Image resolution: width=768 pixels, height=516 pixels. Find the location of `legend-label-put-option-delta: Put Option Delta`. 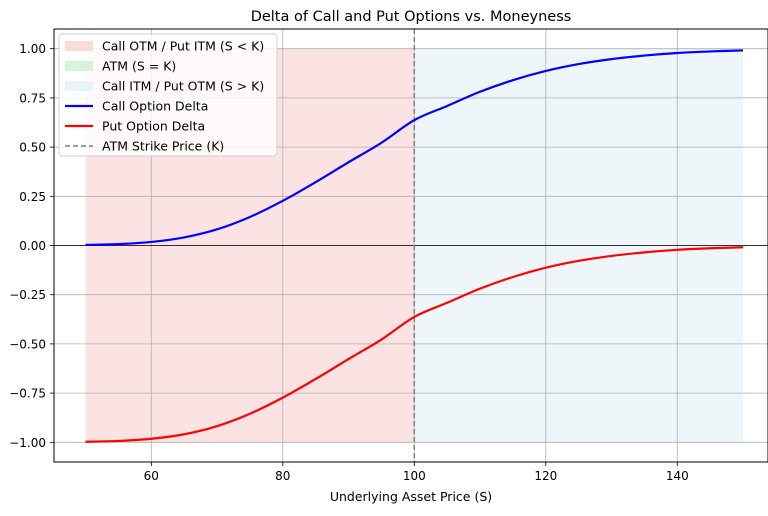

legend-label-put-option-delta: Put Option Delta is located at coordinates (153, 126).